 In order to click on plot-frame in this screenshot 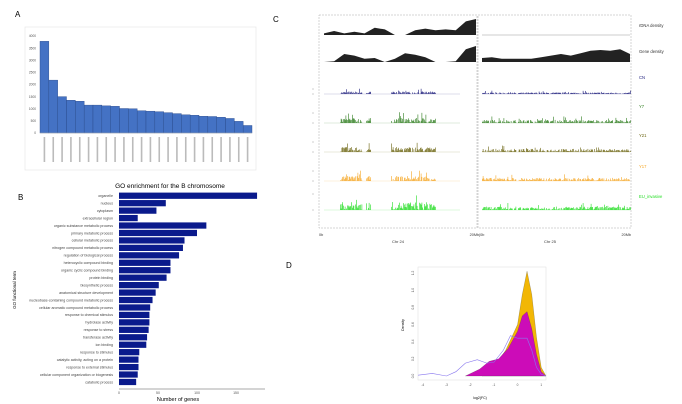, I will do `click(482, 323)`.